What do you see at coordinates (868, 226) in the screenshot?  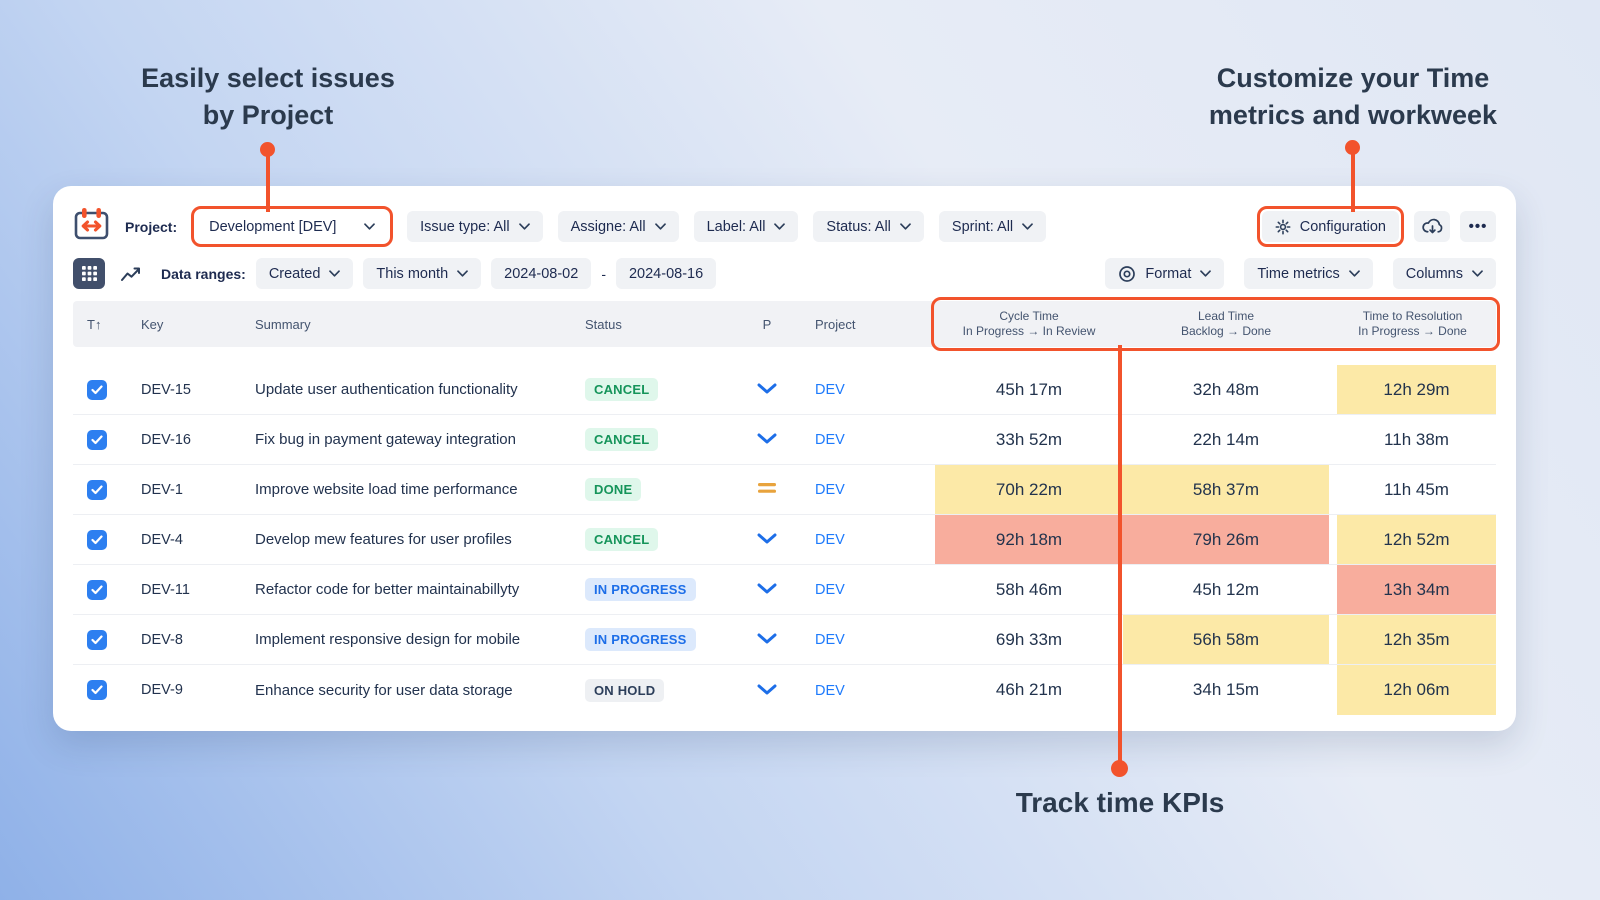 I see `filter-status: Status: All` at bounding box center [868, 226].